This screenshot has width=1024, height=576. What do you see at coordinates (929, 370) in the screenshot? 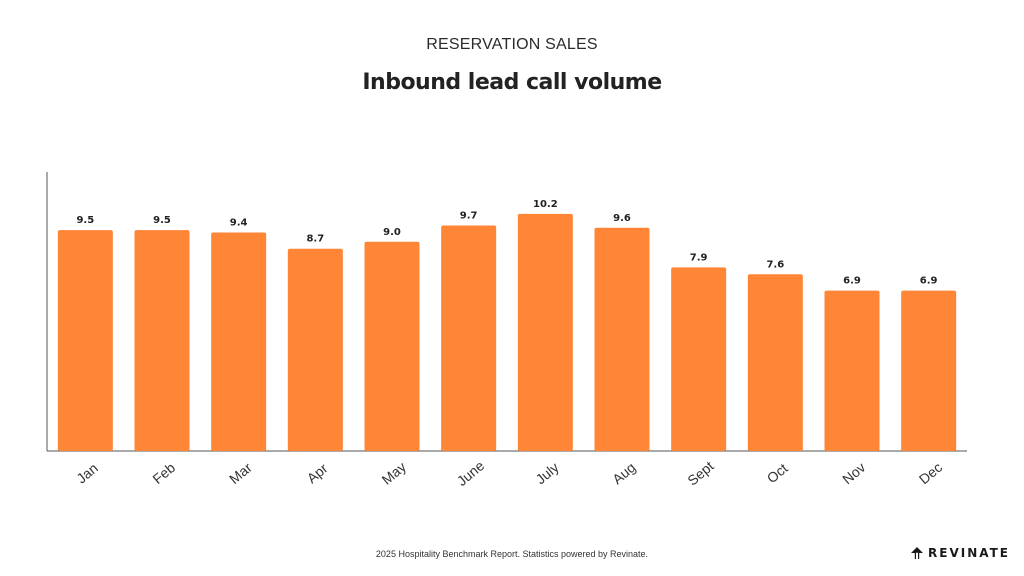
I see `bar-dec` at bounding box center [929, 370].